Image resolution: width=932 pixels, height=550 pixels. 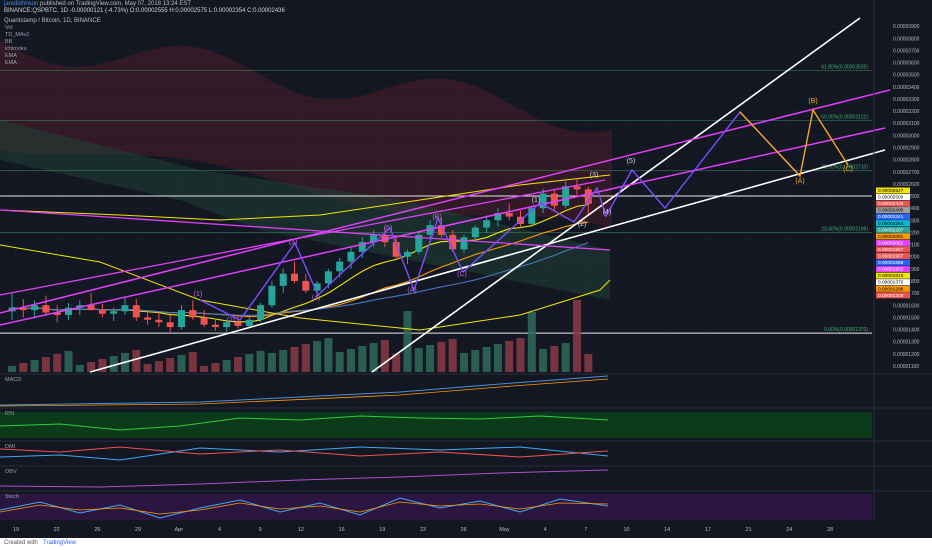 What do you see at coordinates (799, 181) in the screenshot?
I see `wave-label: (A)` at bounding box center [799, 181].